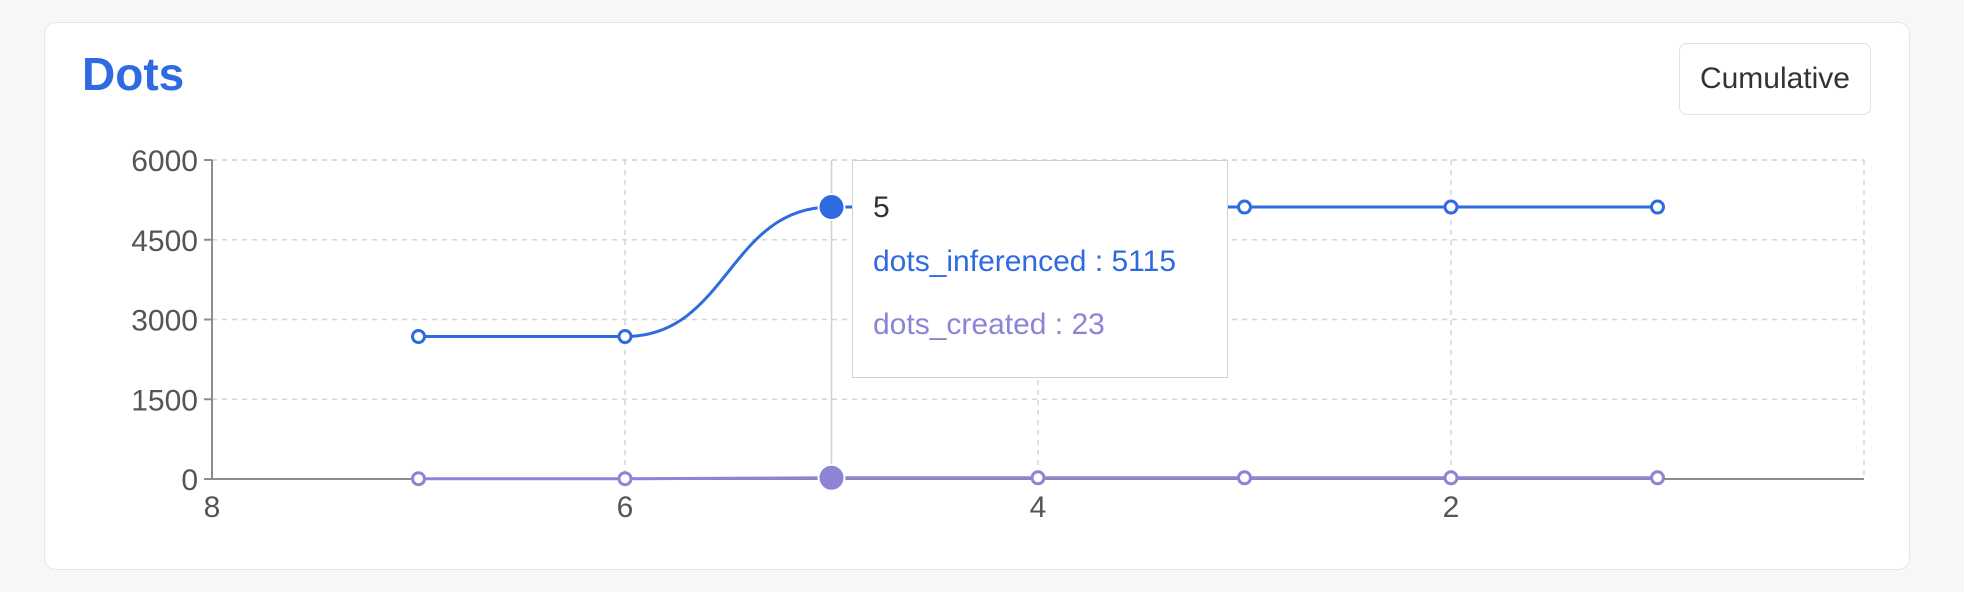  What do you see at coordinates (164, 241) in the screenshot?
I see `y-tick-label: 4500` at bounding box center [164, 241].